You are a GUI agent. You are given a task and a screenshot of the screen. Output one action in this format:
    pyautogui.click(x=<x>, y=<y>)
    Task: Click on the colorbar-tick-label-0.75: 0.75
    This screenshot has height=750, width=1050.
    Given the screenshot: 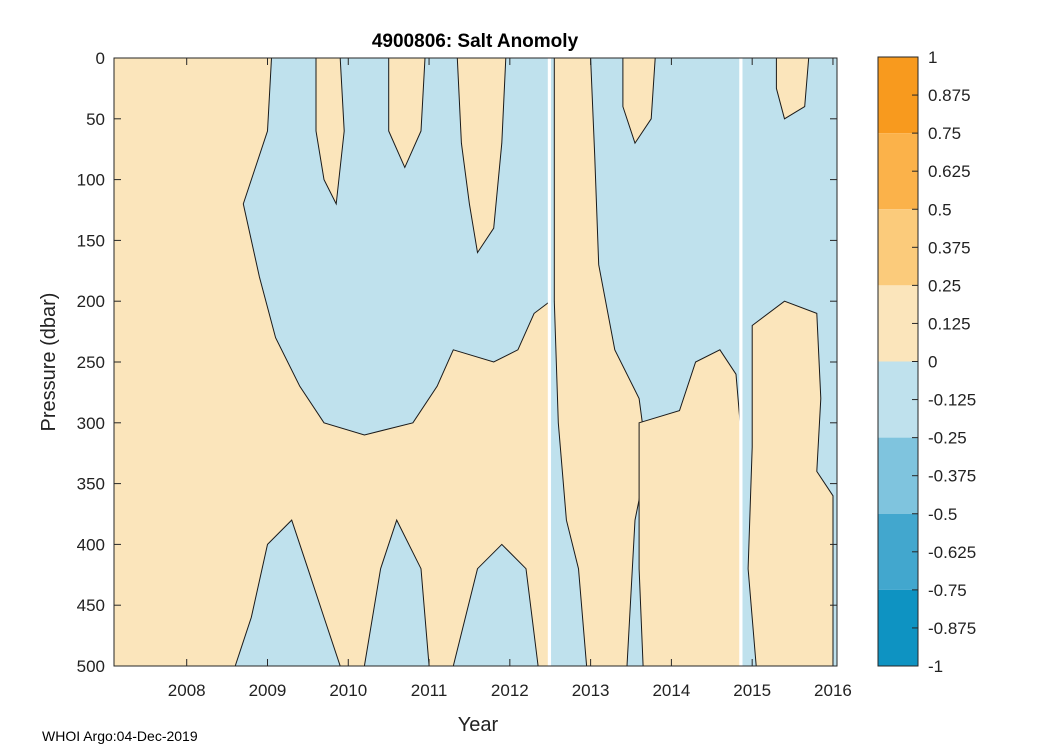 What is the action you would take?
    pyautogui.click(x=944, y=133)
    